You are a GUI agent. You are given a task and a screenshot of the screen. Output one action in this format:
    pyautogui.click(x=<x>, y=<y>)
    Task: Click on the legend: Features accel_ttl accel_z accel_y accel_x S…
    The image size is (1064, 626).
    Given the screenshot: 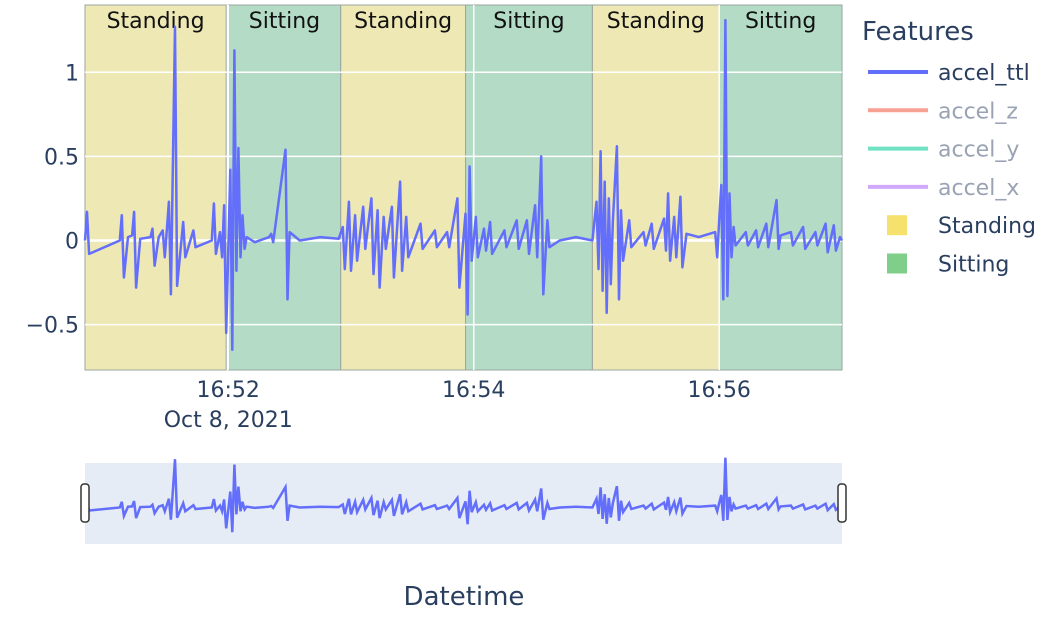 What is the action you would take?
    pyautogui.click(x=949, y=147)
    